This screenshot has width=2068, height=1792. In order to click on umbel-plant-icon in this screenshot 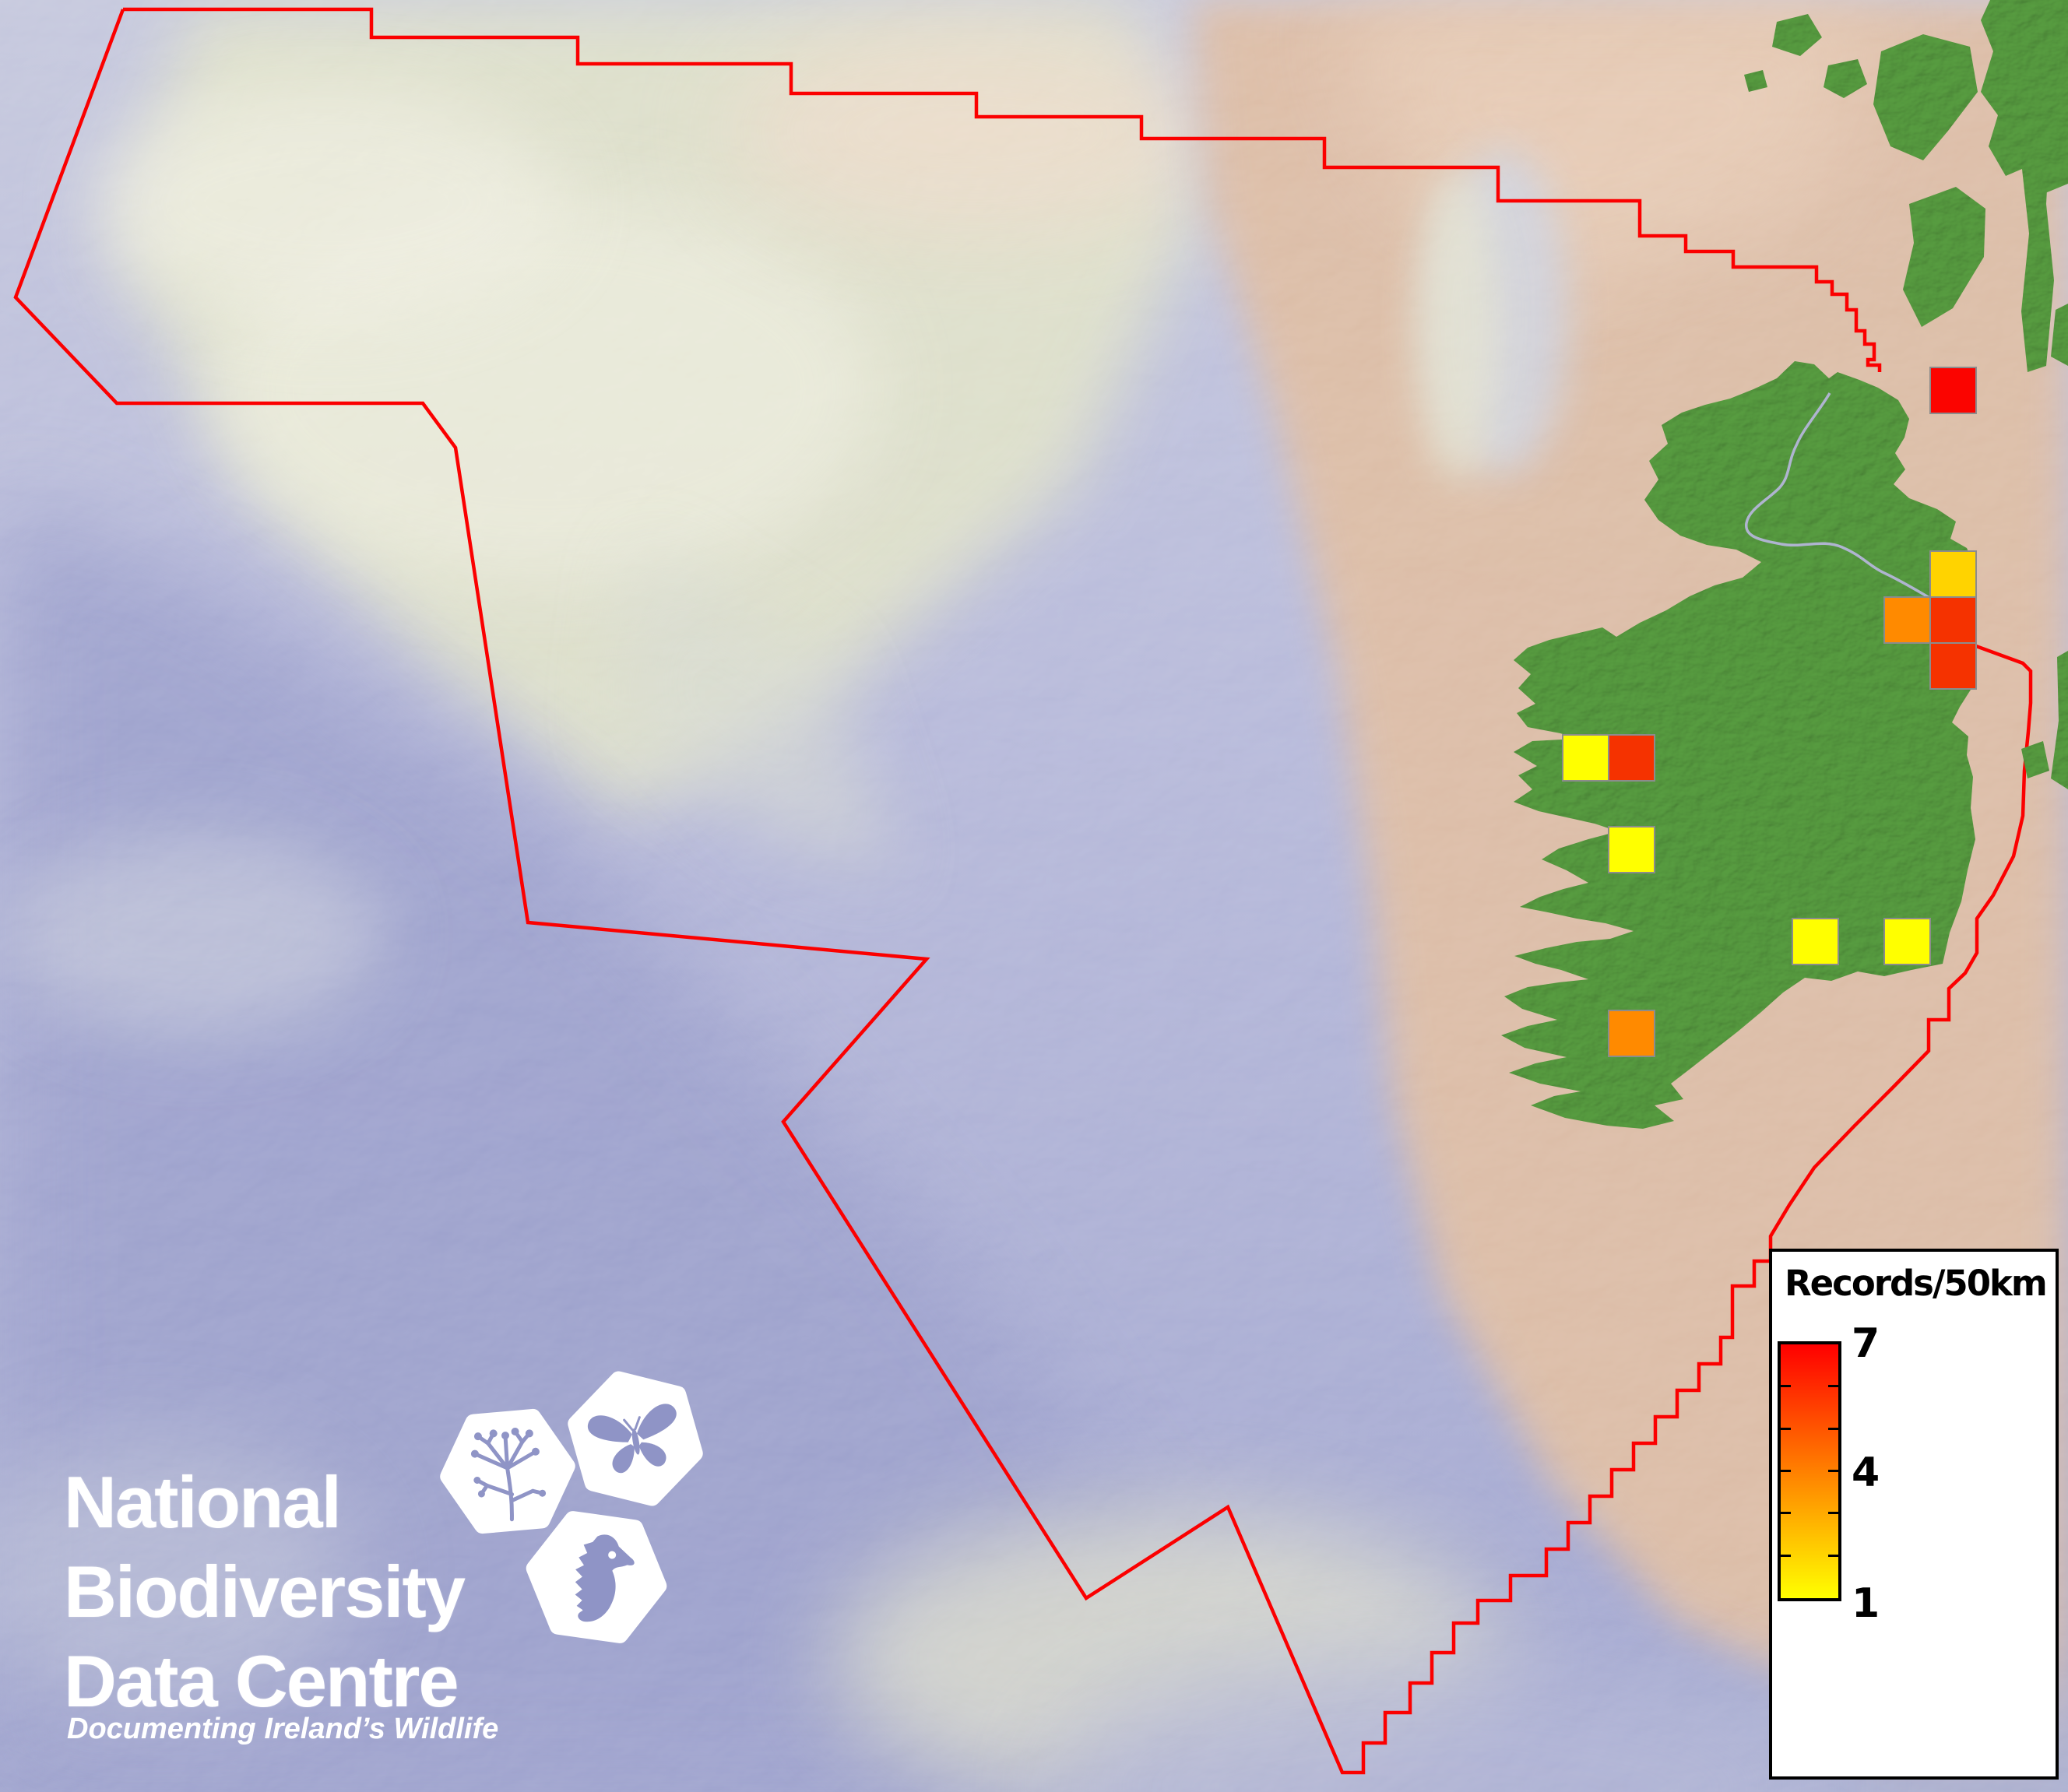, I will do `click(509, 1474)`.